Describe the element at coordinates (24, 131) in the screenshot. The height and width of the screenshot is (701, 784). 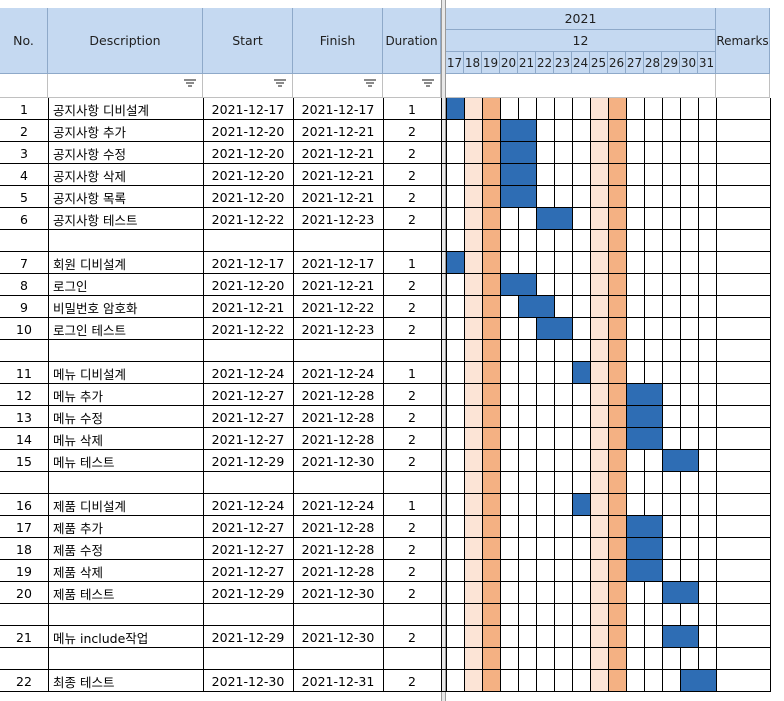
I see `cell-no: 2` at that location.